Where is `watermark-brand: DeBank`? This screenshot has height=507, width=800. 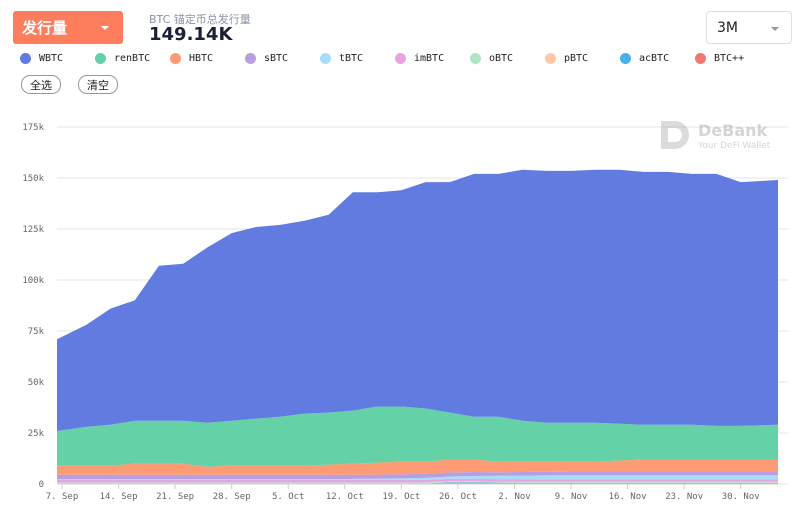 watermark-brand: DeBank is located at coordinates (733, 130).